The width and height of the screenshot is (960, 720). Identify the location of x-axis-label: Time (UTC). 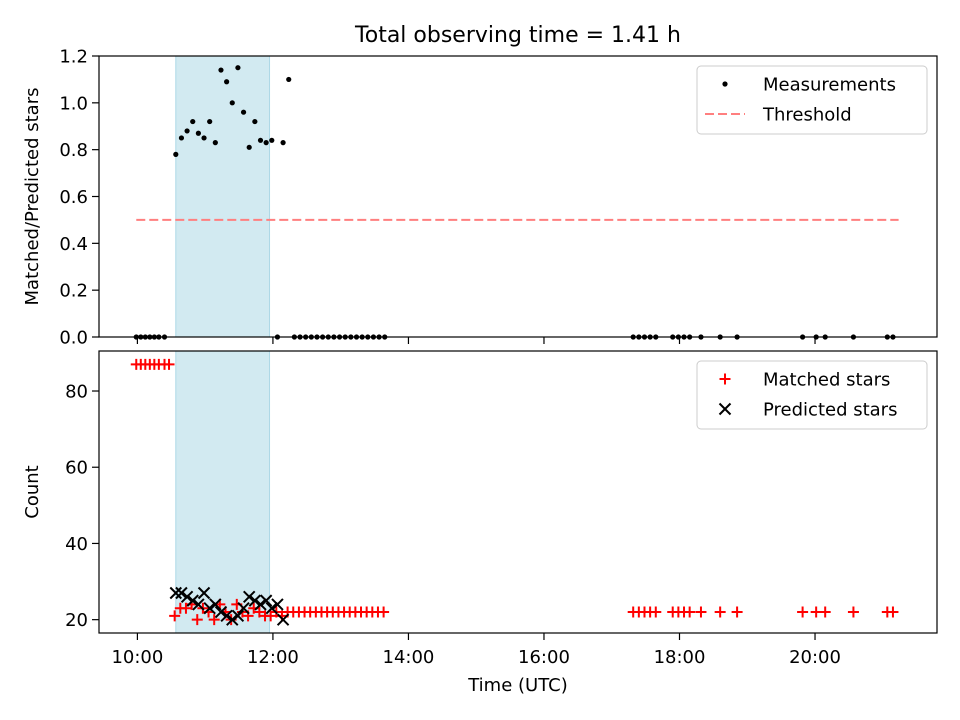
(517, 685).